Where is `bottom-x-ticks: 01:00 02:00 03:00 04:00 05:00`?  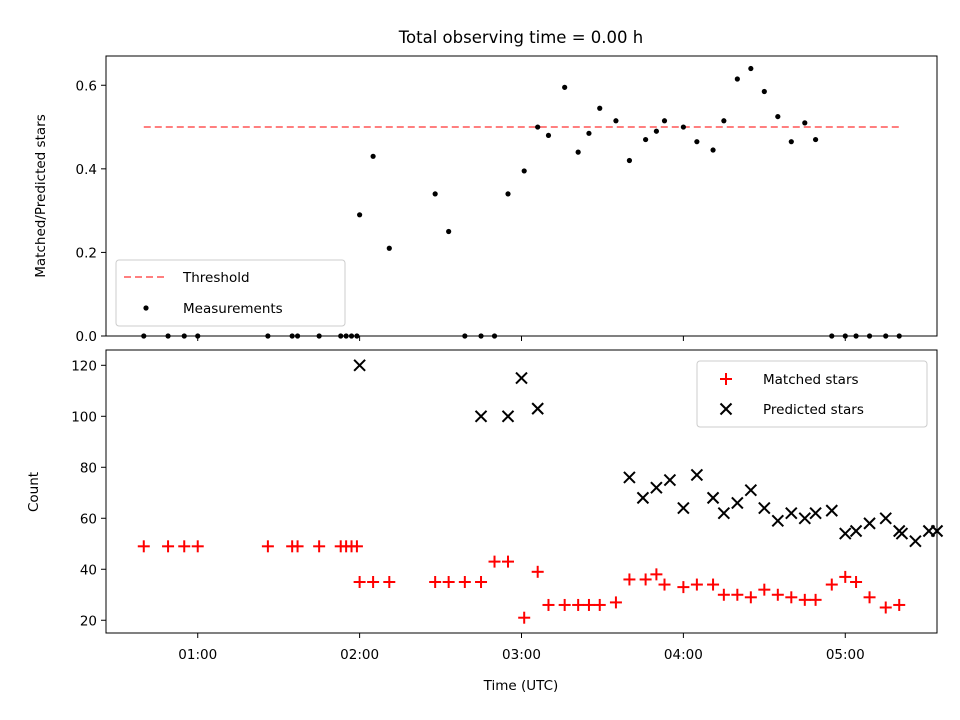
bottom-x-ticks: 01:00 02:00 03:00 04:00 05:00 is located at coordinates (521, 648).